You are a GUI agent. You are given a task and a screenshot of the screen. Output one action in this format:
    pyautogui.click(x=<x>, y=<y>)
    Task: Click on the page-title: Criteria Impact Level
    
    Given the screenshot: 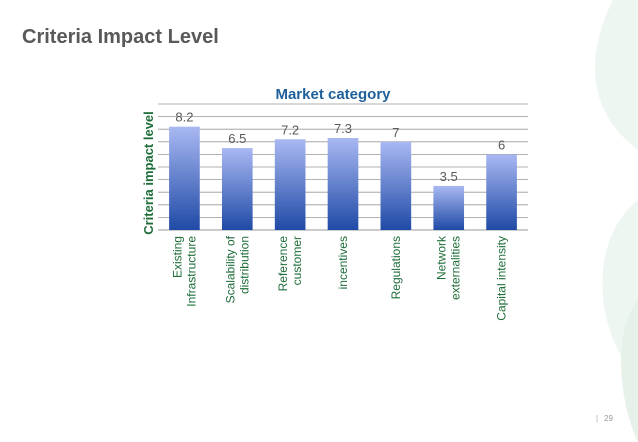 What is the action you would take?
    pyautogui.click(x=120, y=37)
    